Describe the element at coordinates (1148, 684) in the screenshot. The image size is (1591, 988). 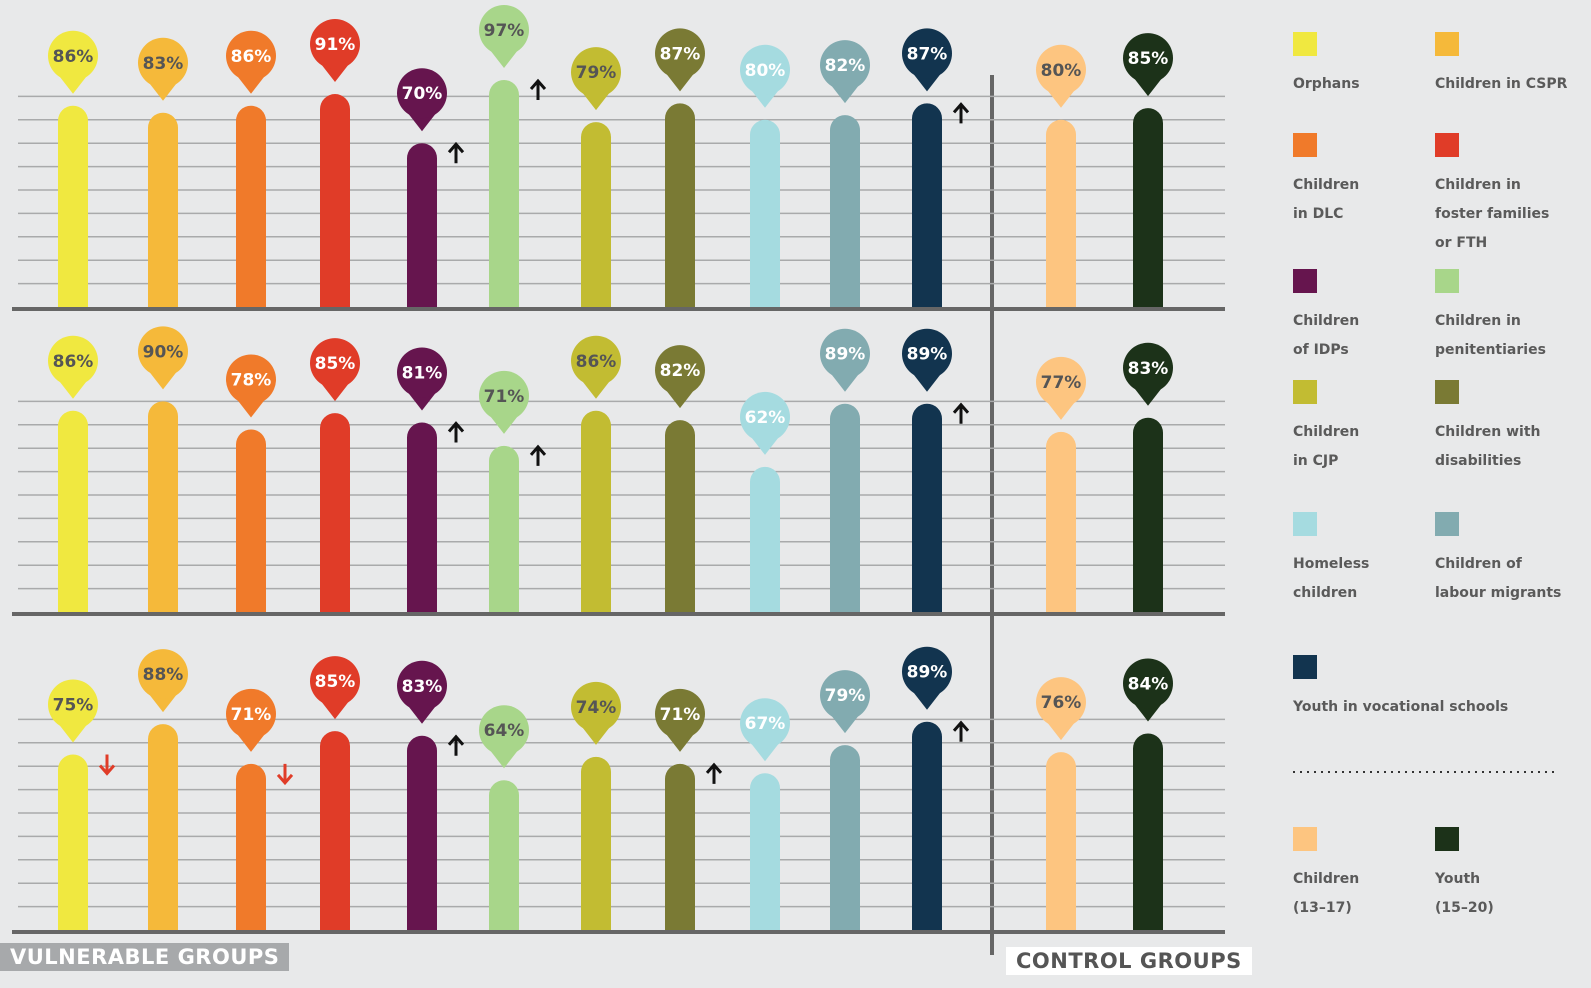
I see `value-label: 84%` at that location.